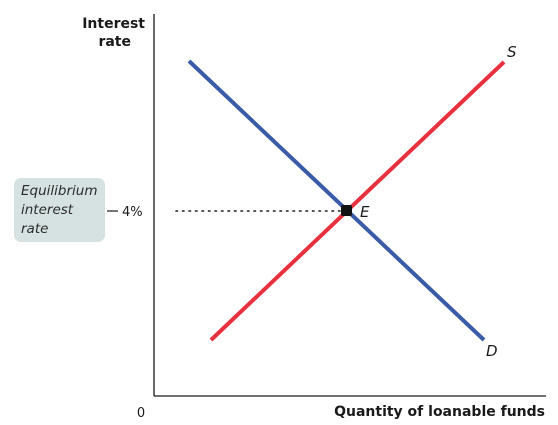  Describe the element at coordinates (114, 42) in the screenshot. I see `y-axis-label-line2: rate` at that location.